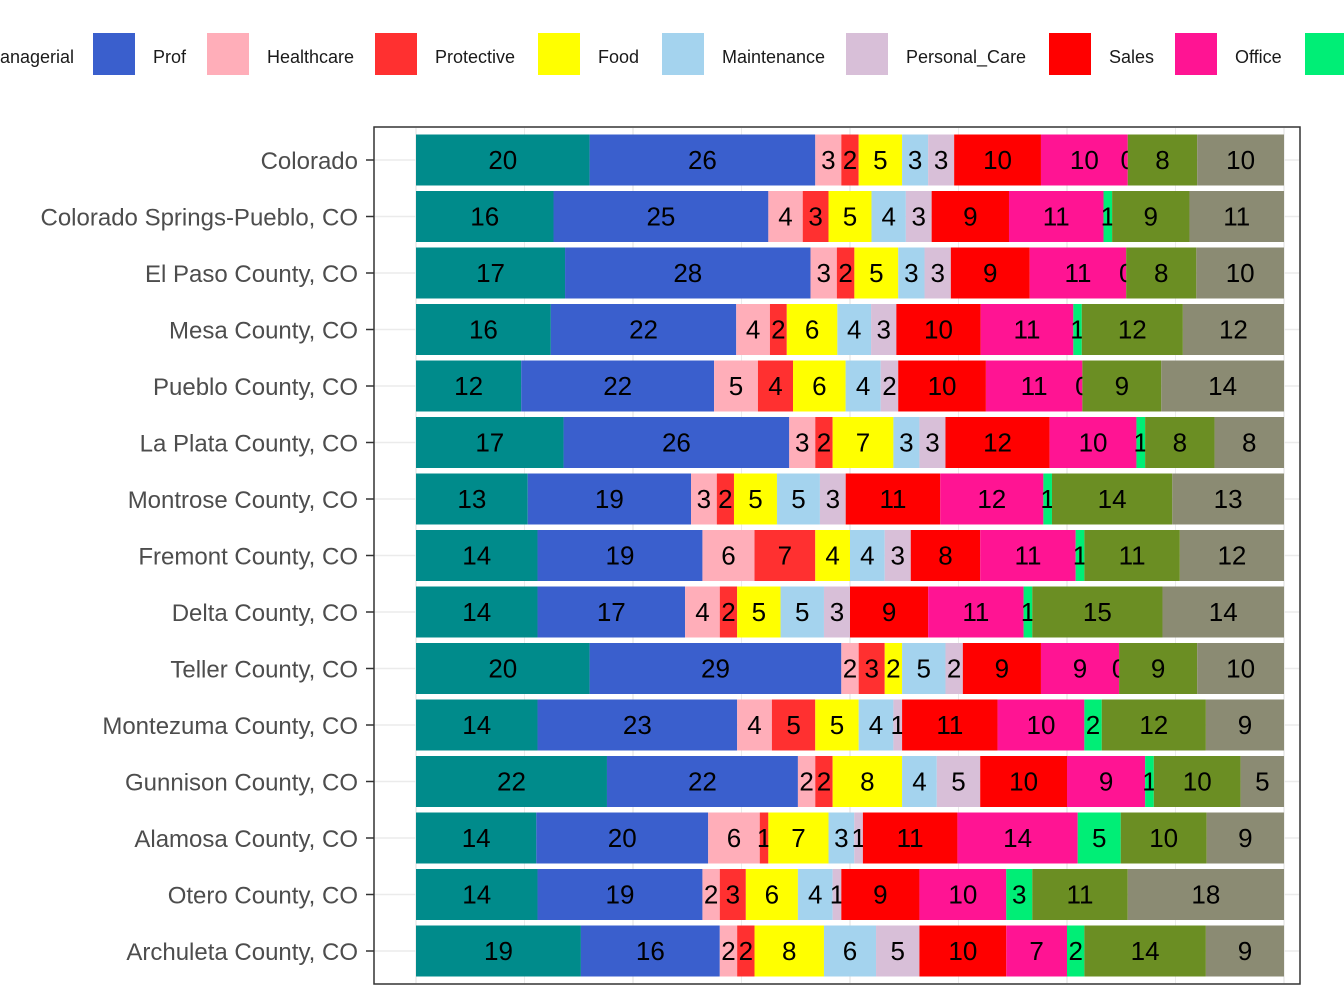 This screenshot has height=1008, width=1344. I want to click on data-label: 20, so click(622, 838).